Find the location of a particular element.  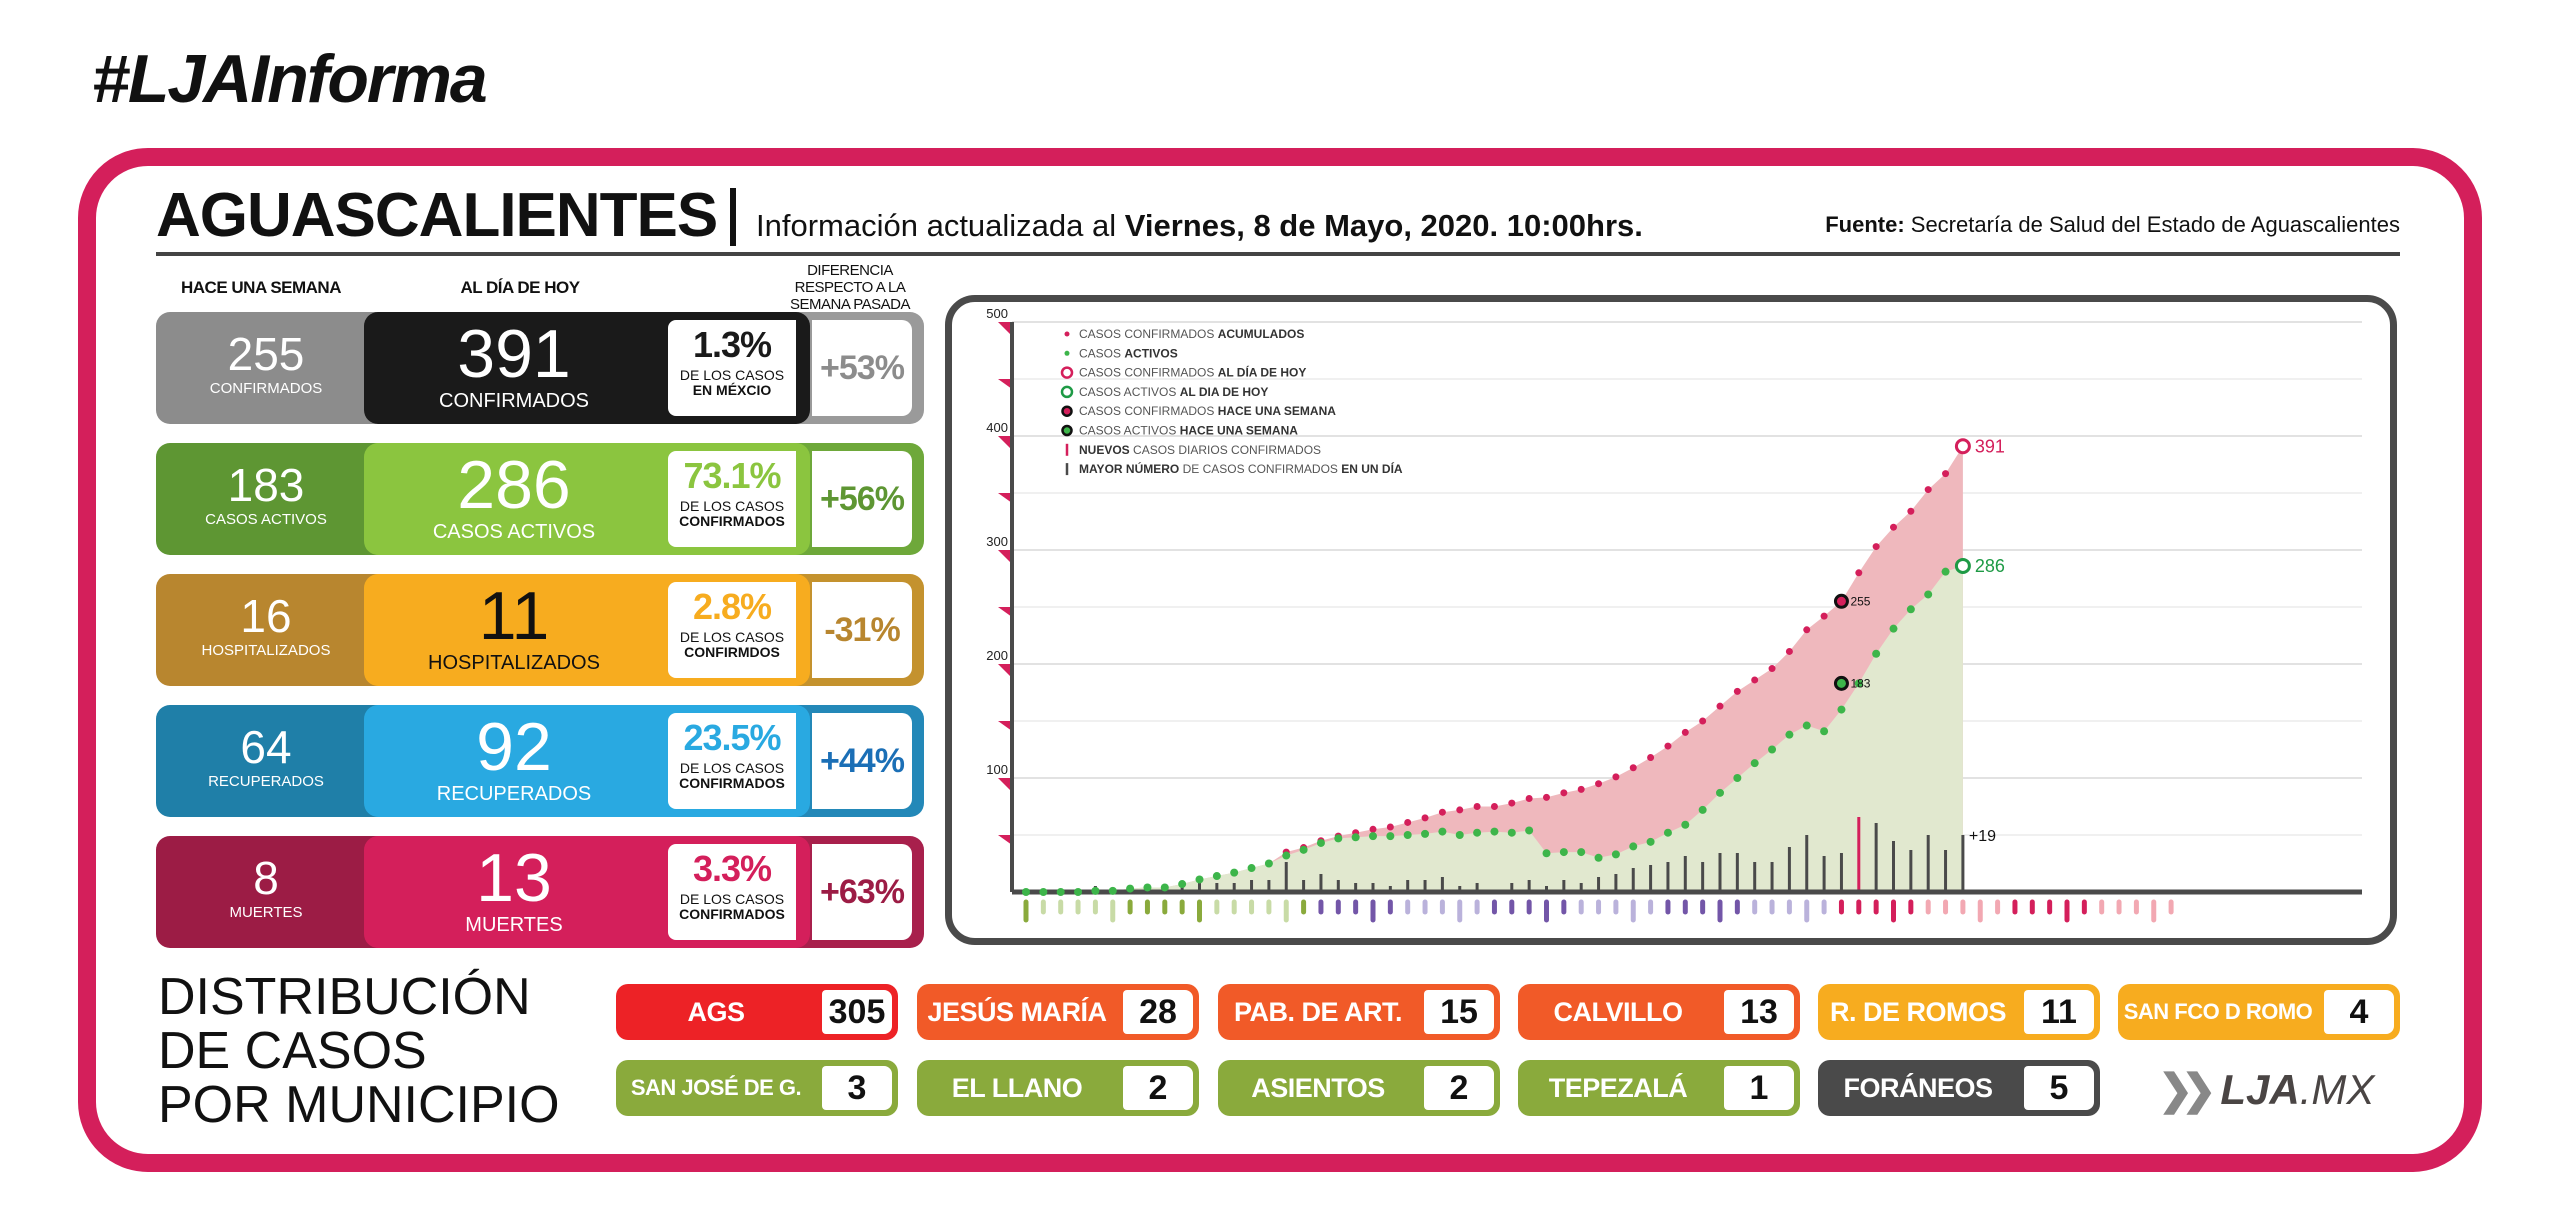

stat-today: 13 MUERTES 3.3% DE LOS CASOS CONFIRMADOS is located at coordinates (587, 892).